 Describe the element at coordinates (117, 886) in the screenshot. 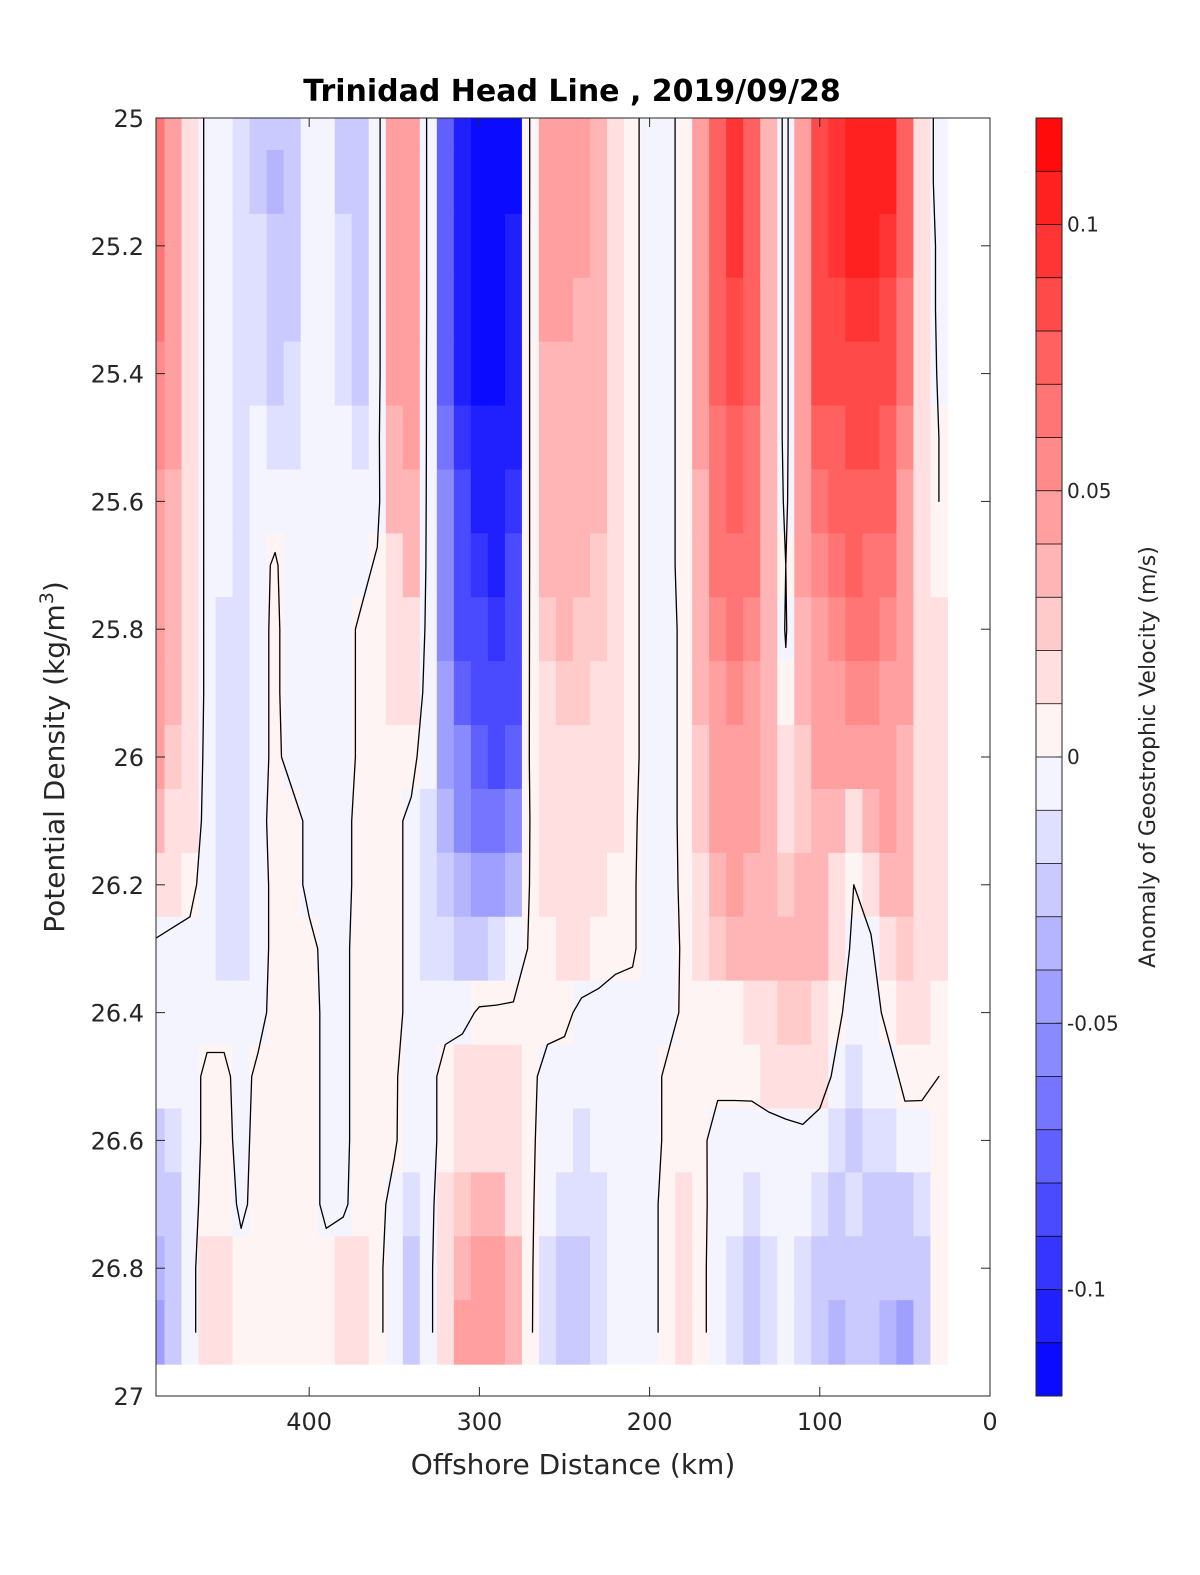

I see `y-tick-label: 26.2` at that location.